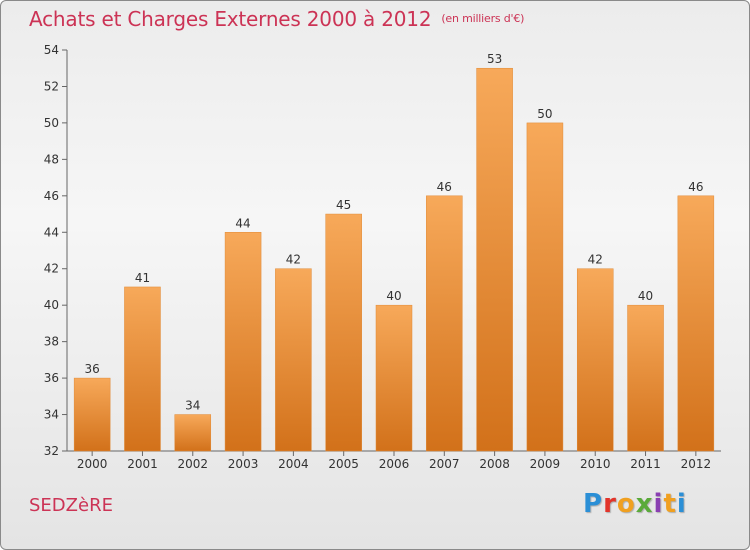  Describe the element at coordinates (71, 505) in the screenshot. I see `commune-name: SEDZèRE` at that location.